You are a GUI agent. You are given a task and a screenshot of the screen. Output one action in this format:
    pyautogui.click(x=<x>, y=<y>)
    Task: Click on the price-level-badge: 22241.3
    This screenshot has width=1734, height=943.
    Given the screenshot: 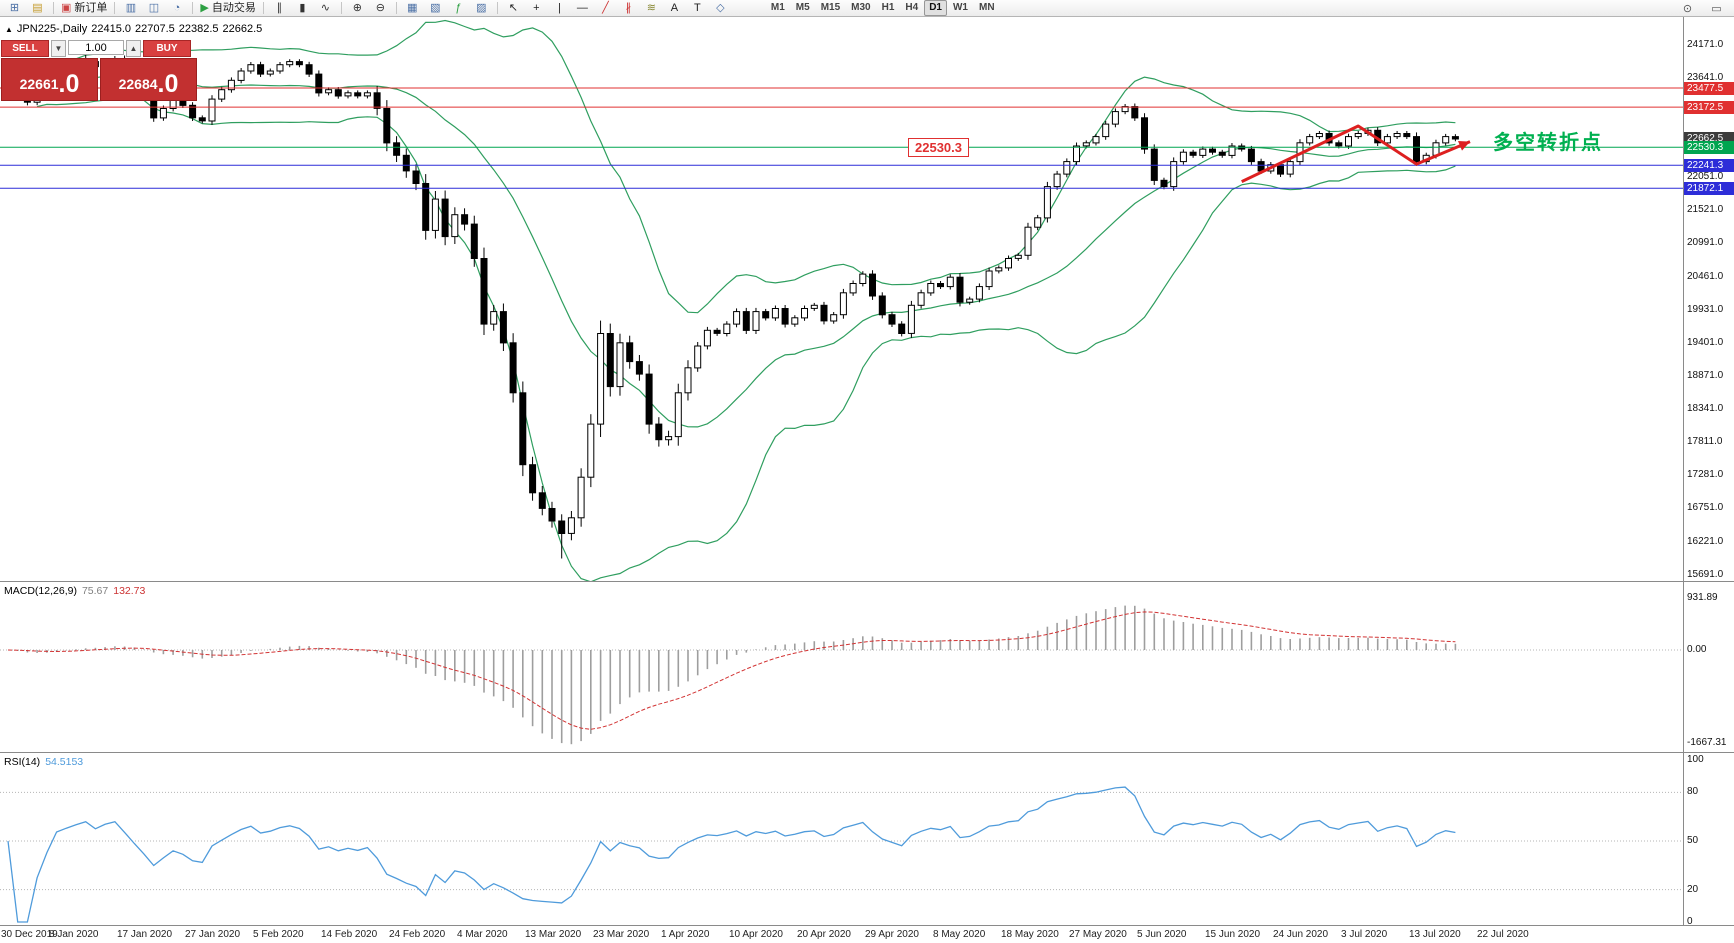 What is the action you would take?
    pyautogui.click(x=1709, y=165)
    